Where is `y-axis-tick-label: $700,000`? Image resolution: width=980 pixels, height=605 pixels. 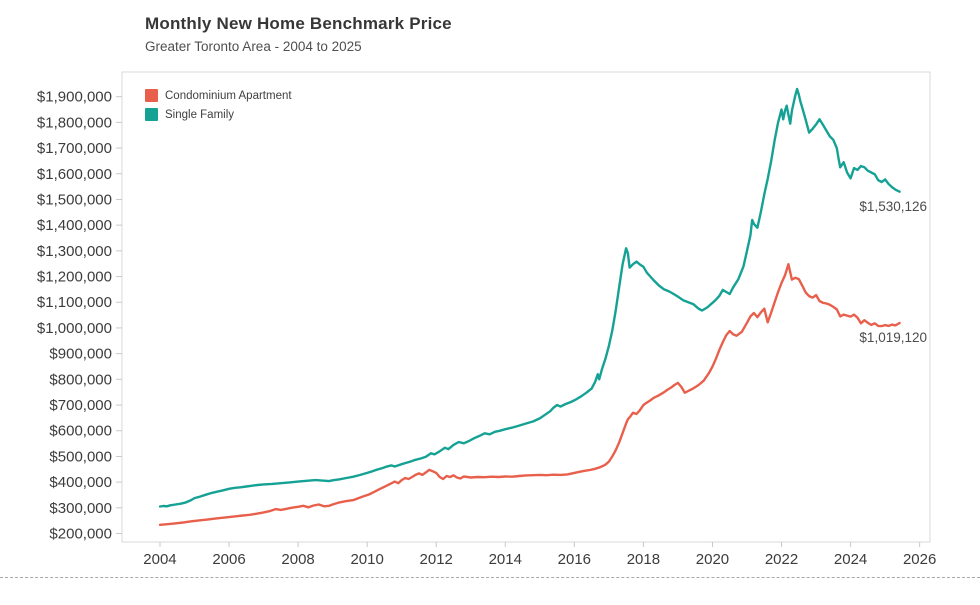
y-axis-tick-label: $700,000 is located at coordinates (80, 405).